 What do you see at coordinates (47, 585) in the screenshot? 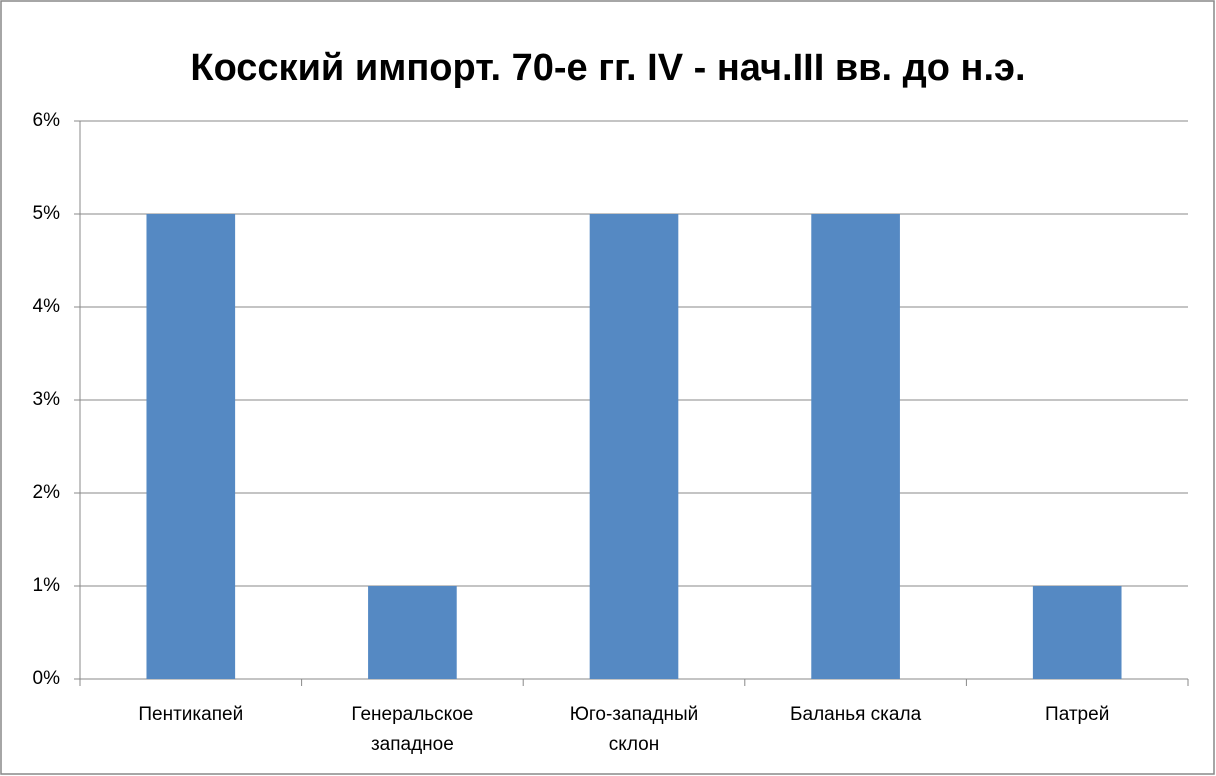
I see `y-tick-label: 1%` at bounding box center [47, 585].